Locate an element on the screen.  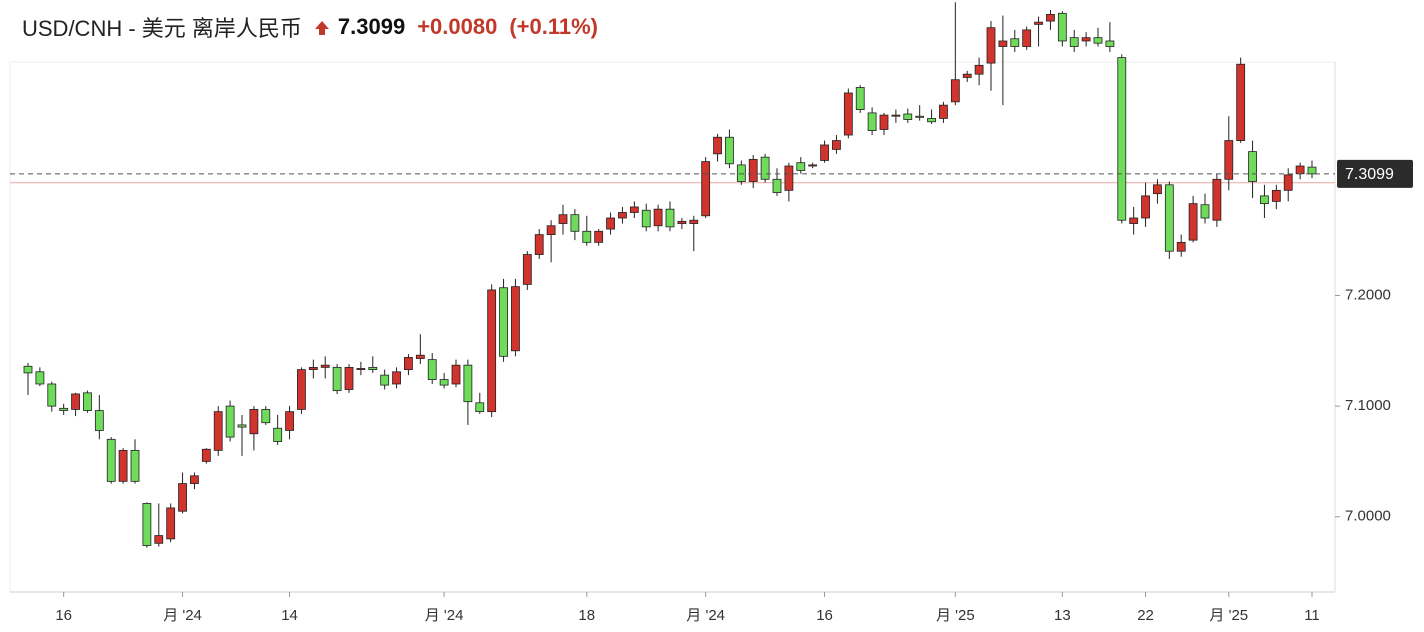
price: 7.3099 is located at coordinates (359, 27).